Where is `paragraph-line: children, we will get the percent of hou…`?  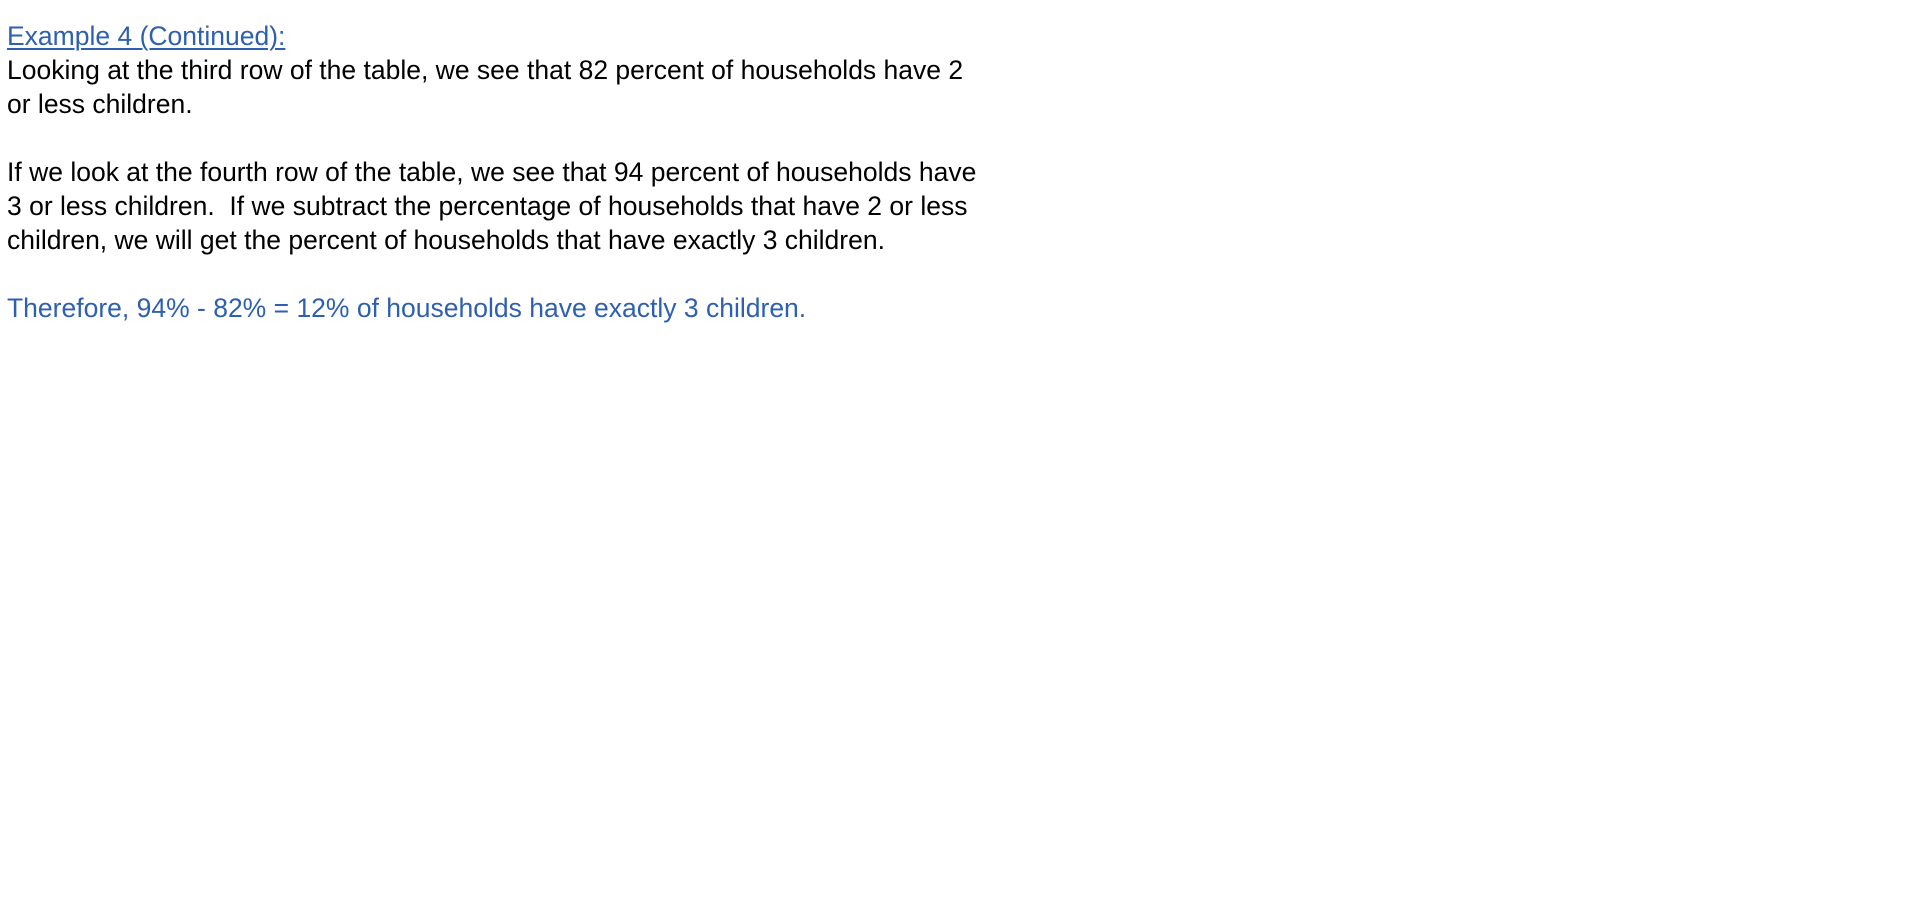
paragraph-line: children, we will get the percent of hou… is located at coordinates (446, 240).